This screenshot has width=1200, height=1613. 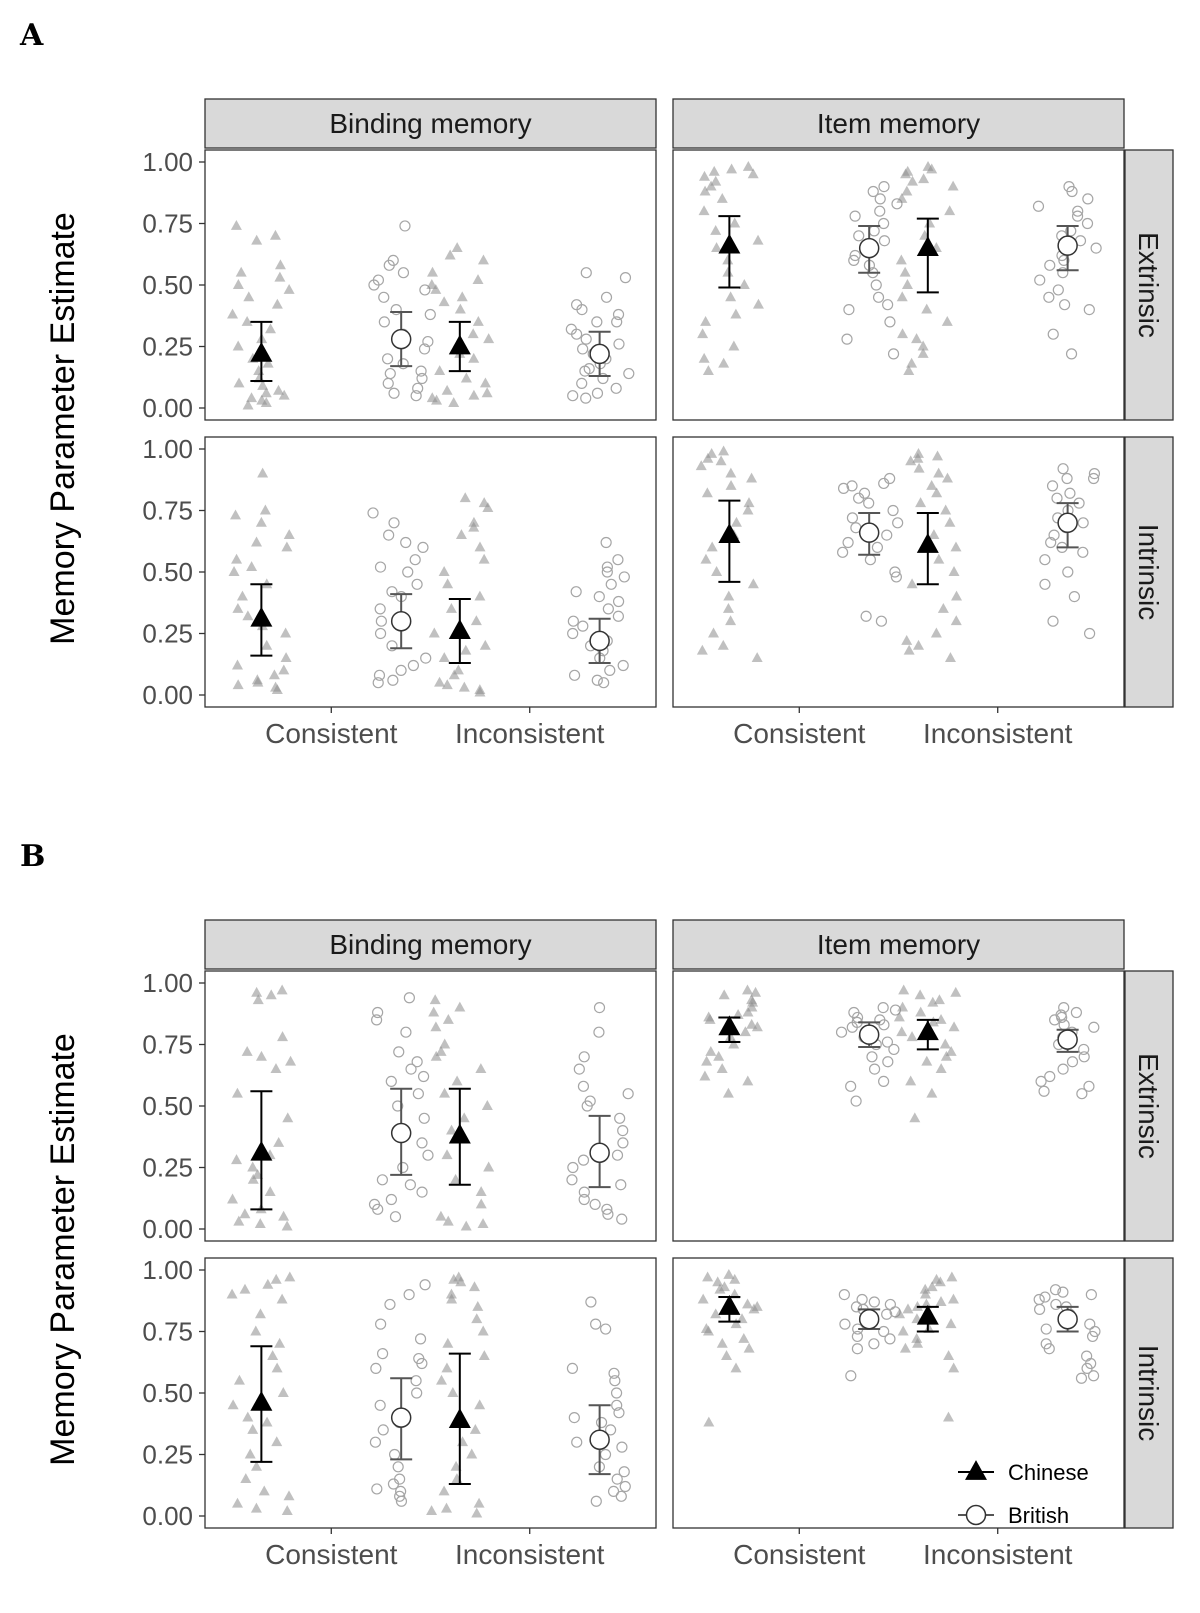 What do you see at coordinates (430, 944) in the screenshot?
I see `facet-strip-label: Binding memory` at bounding box center [430, 944].